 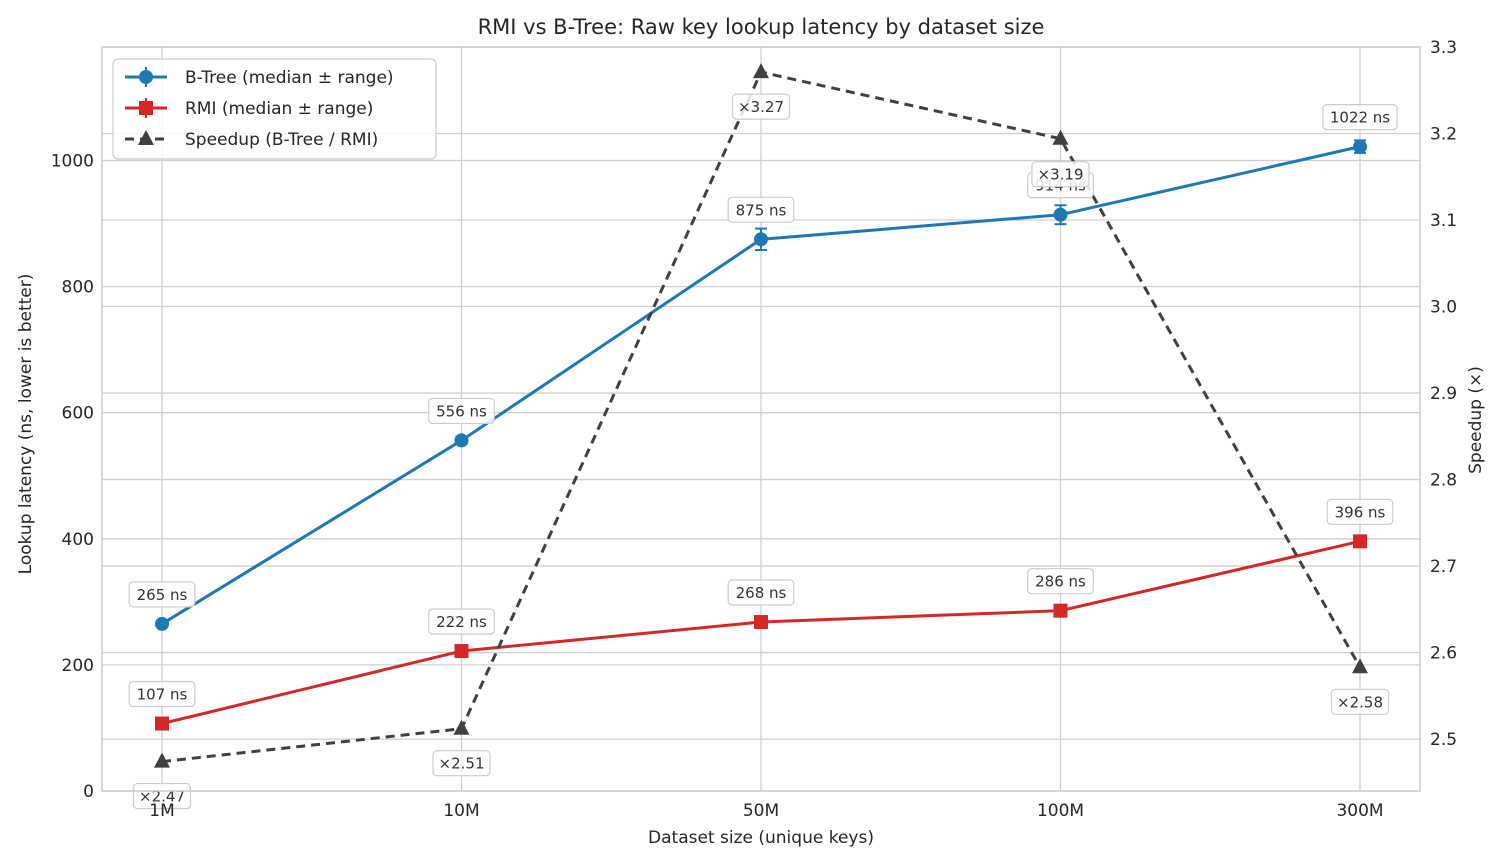 I want to click on data-label-text: ×3.19, so click(x=1061, y=175).